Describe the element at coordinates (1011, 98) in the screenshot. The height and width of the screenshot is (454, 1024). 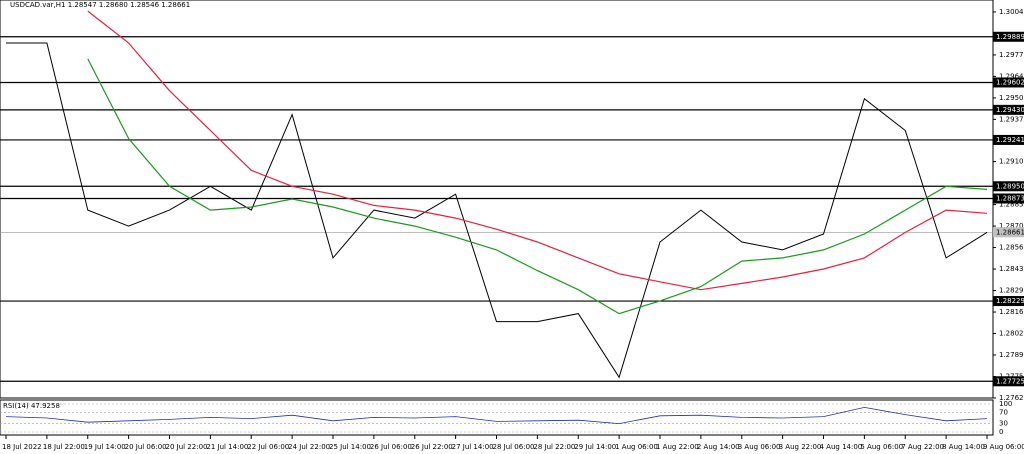
I see `y-tick-label: 1.29505` at that location.